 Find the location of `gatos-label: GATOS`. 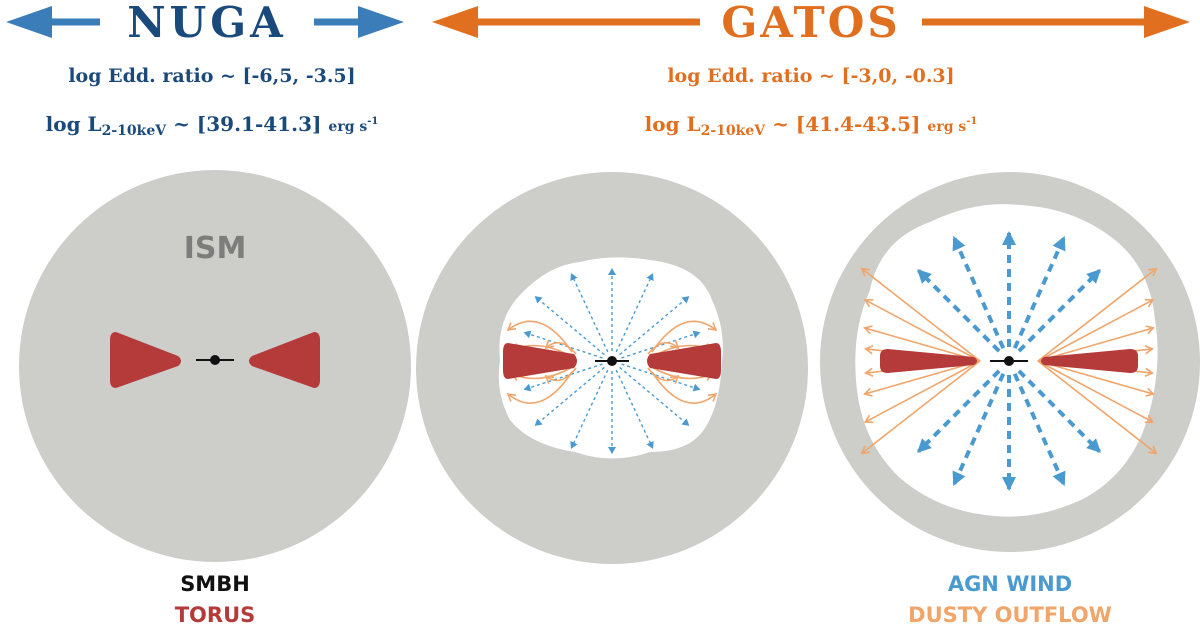

gatos-label: GATOS is located at coordinates (810, 23).